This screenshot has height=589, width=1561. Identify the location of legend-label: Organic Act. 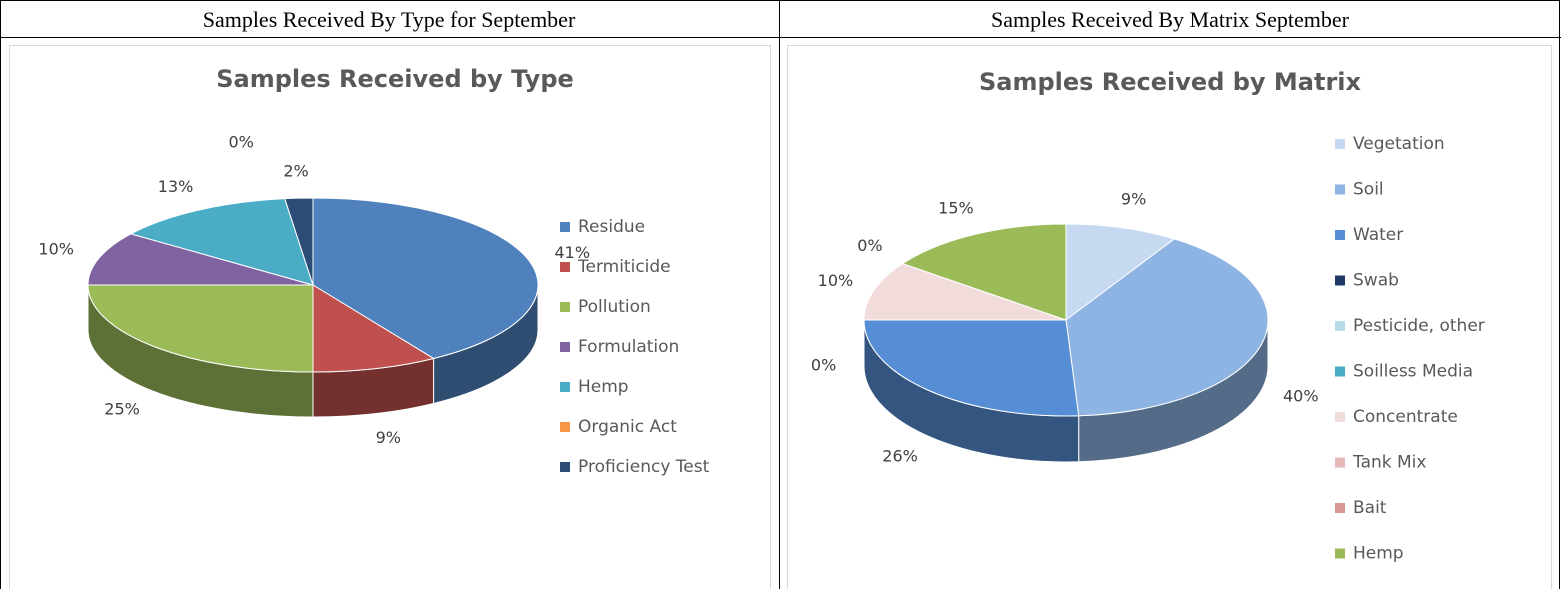
(627, 427).